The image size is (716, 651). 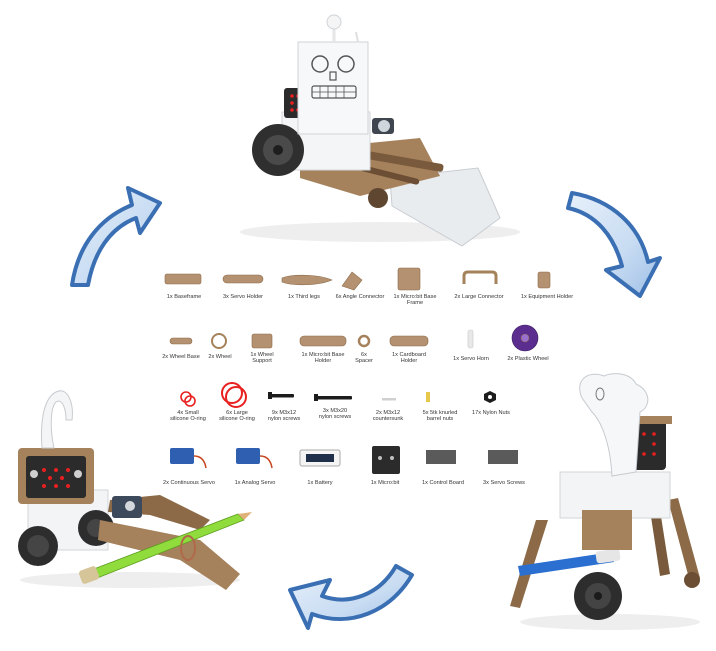 What do you see at coordinates (409, 341) in the screenshot?
I see `cardboard-holder-part` at bounding box center [409, 341].